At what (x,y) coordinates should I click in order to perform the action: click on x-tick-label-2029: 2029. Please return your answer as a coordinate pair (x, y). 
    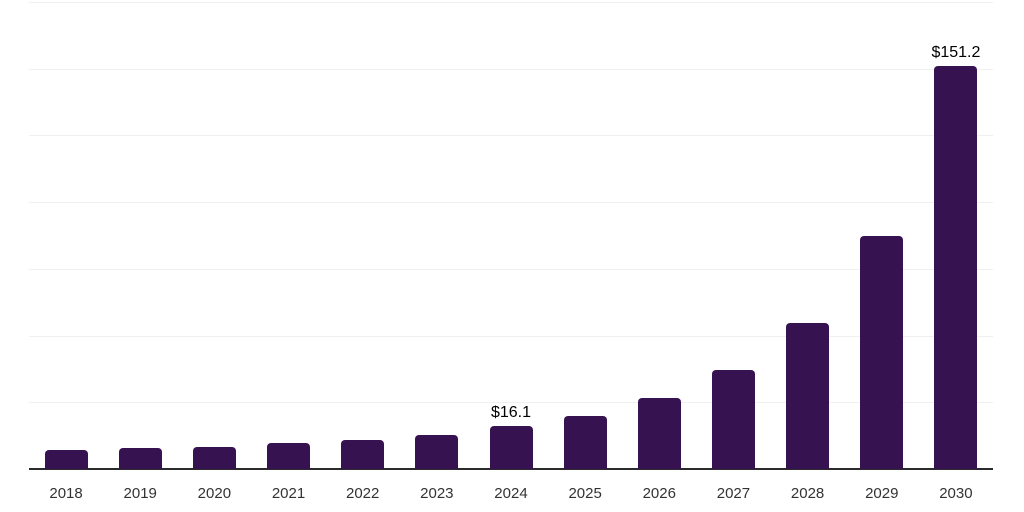
    Looking at the image, I should click on (882, 493).